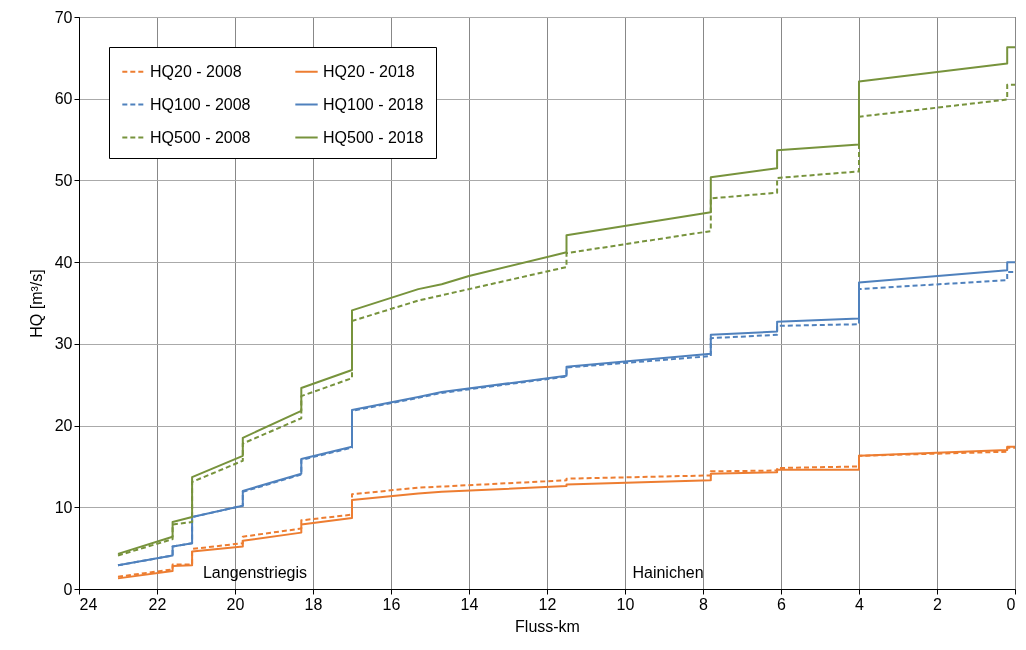  What do you see at coordinates (704, 604) in the screenshot?
I see `x-tick-label: 8` at bounding box center [704, 604].